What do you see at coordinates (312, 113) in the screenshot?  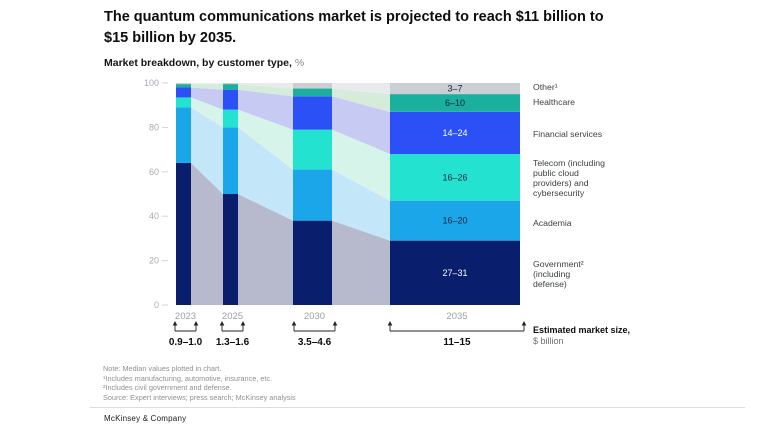 I see `bar-2030-financial-services` at bounding box center [312, 113].